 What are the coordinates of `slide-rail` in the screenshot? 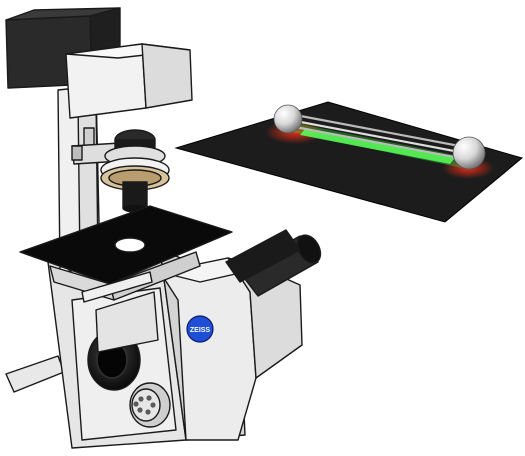 It's located at (117, 287).